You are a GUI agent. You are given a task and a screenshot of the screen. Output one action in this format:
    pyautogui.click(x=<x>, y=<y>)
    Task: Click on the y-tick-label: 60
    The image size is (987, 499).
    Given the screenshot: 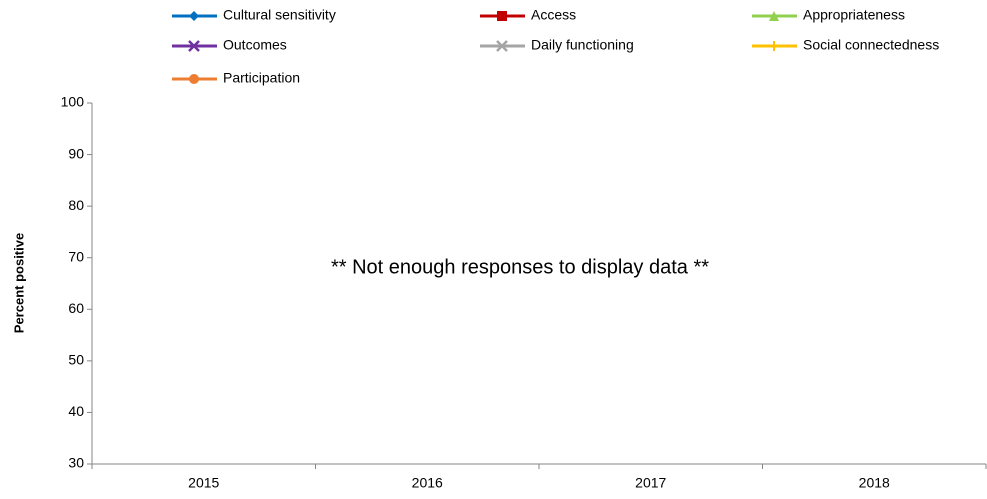 What is the action you would take?
    pyautogui.click(x=76, y=308)
    